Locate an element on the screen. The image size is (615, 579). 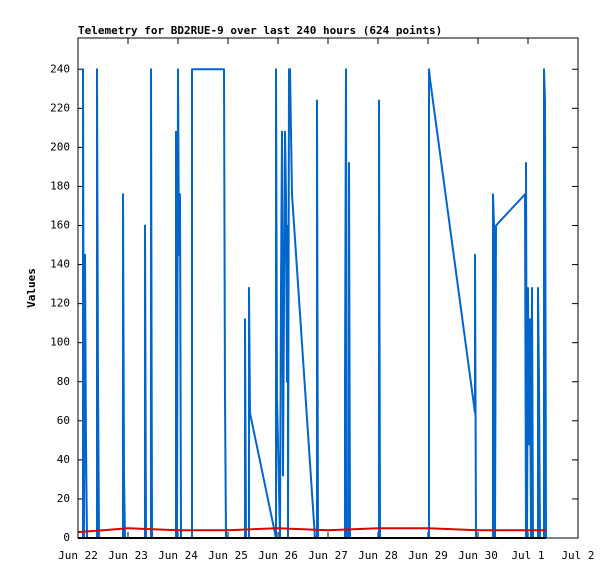
y-tick-label: 60 is located at coordinates (63, 420).